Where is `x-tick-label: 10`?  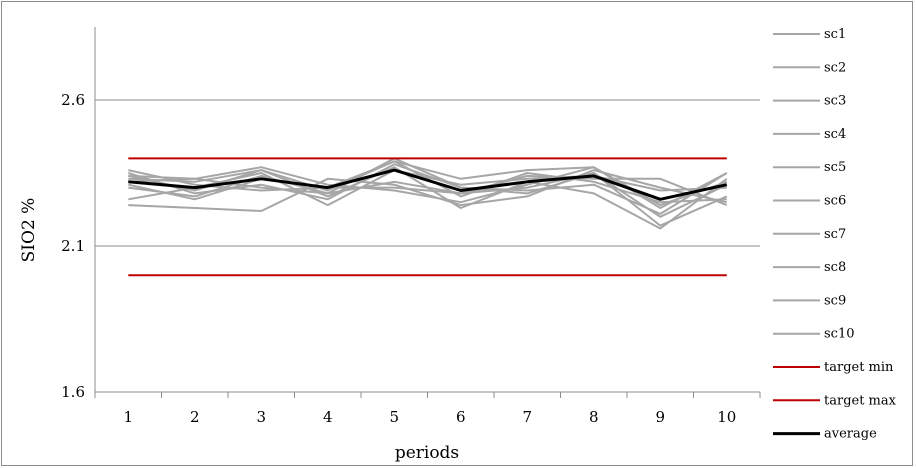 x-tick-label: 10 is located at coordinates (726, 417).